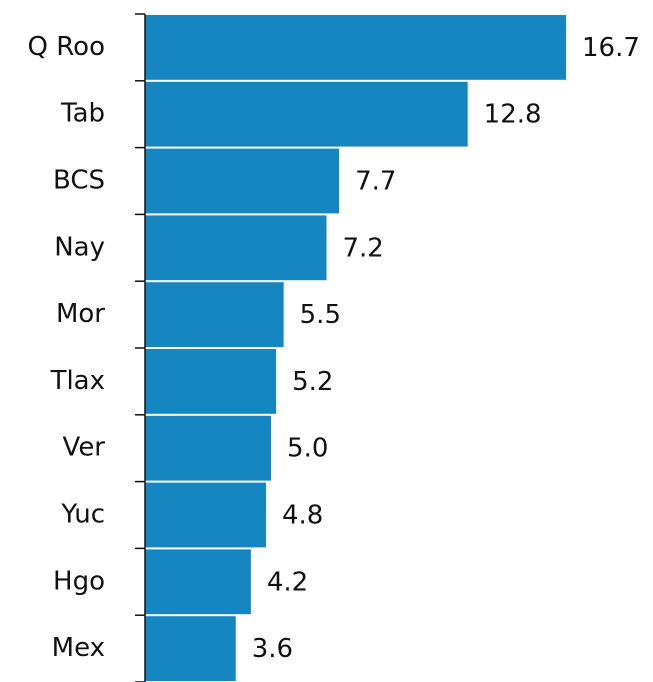 The image size is (653, 682). Describe the element at coordinates (79, 181) in the screenshot. I see `category-label: BCS` at that location.